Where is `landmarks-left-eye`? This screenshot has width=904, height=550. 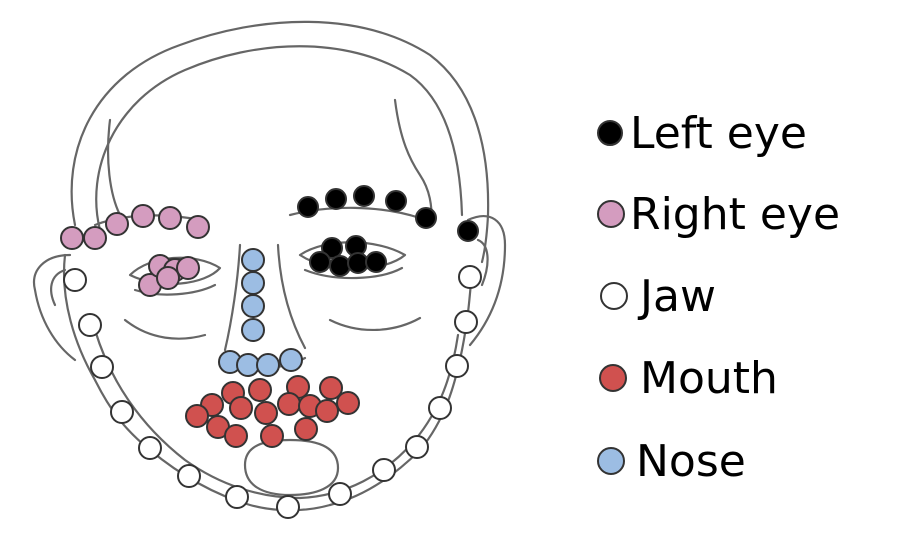 landmarks-left-eye is located at coordinates (388, 231).